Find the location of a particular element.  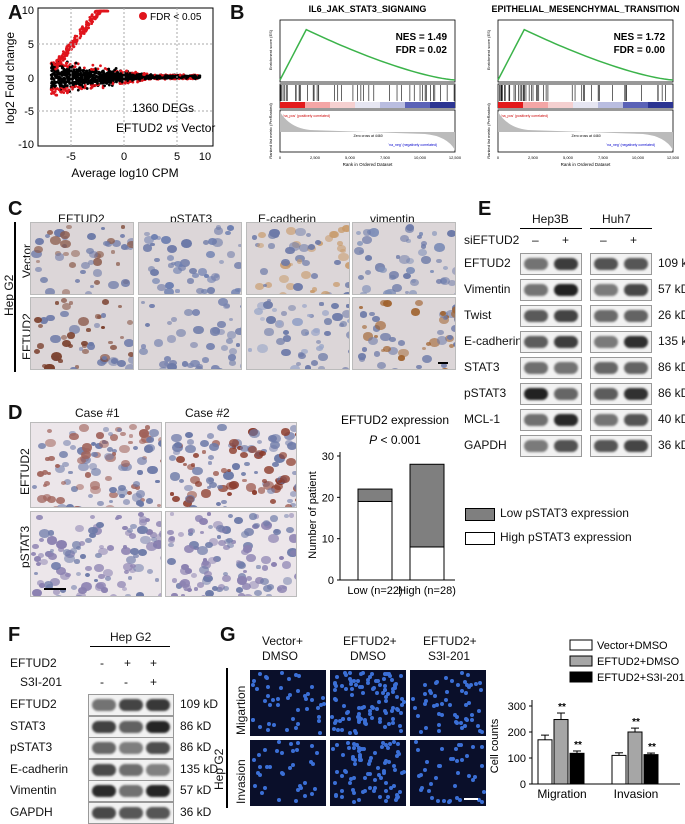

xtick: 10 is located at coordinates (205, 157).